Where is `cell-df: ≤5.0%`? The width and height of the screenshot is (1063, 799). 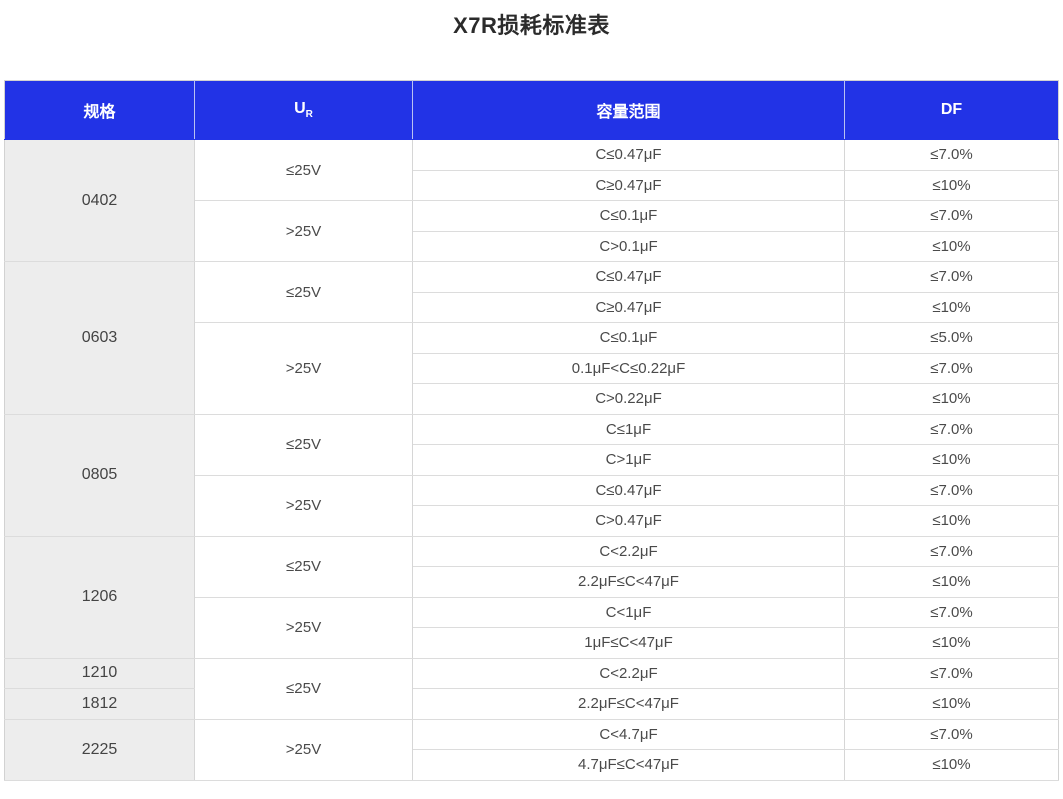 cell-df: ≤5.0% is located at coordinates (951, 338).